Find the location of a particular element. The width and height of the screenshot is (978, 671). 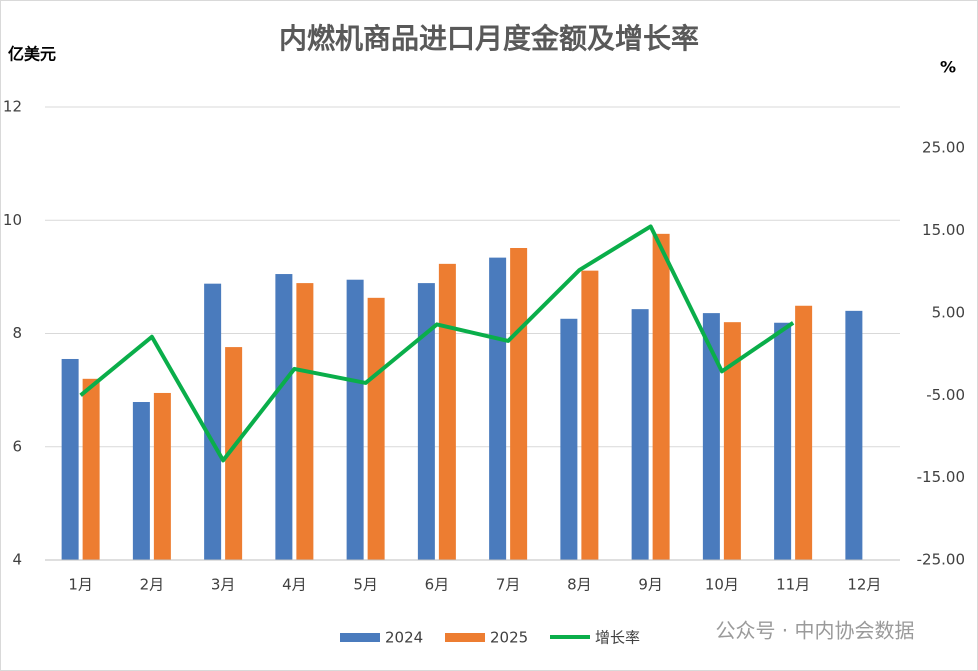

y2-tick-label: 25.00 is located at coordinates (943, 148).